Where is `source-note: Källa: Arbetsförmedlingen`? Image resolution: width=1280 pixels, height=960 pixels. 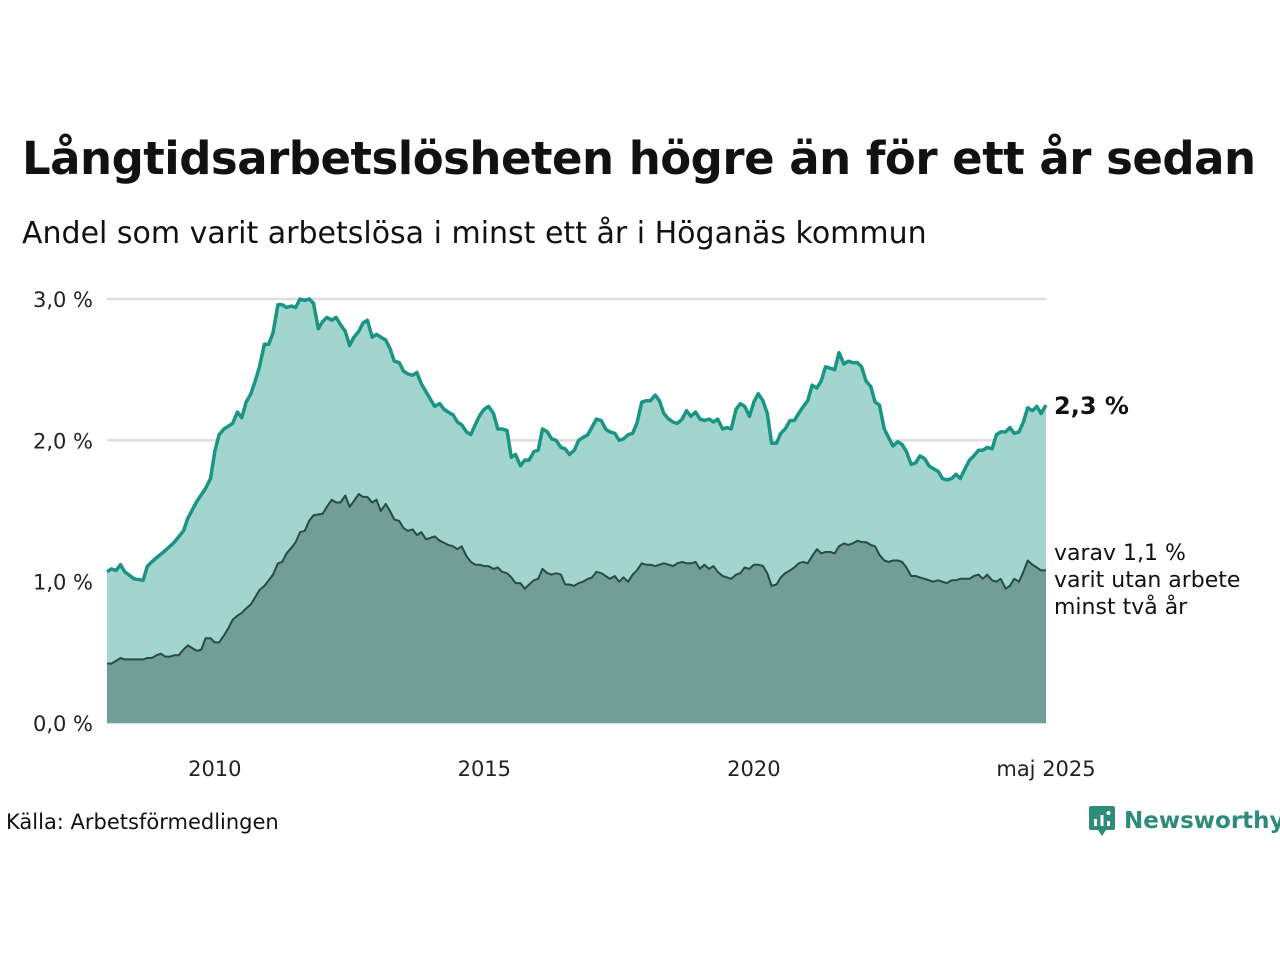 source-note: Källa: Arbetsförmedlingen is located at coordinates (142, 822).